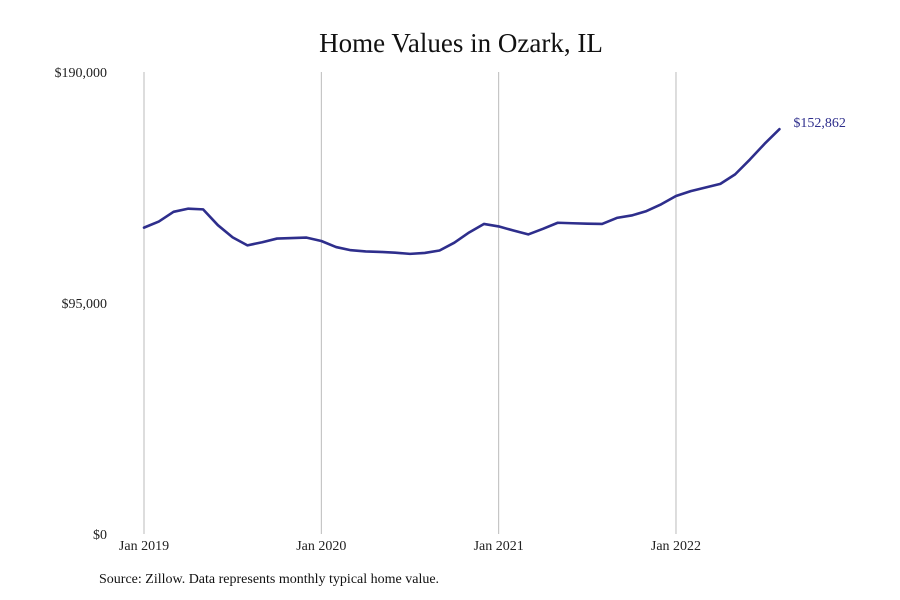  I want to click on y-tick-label: $95,000, so click(85, 304).